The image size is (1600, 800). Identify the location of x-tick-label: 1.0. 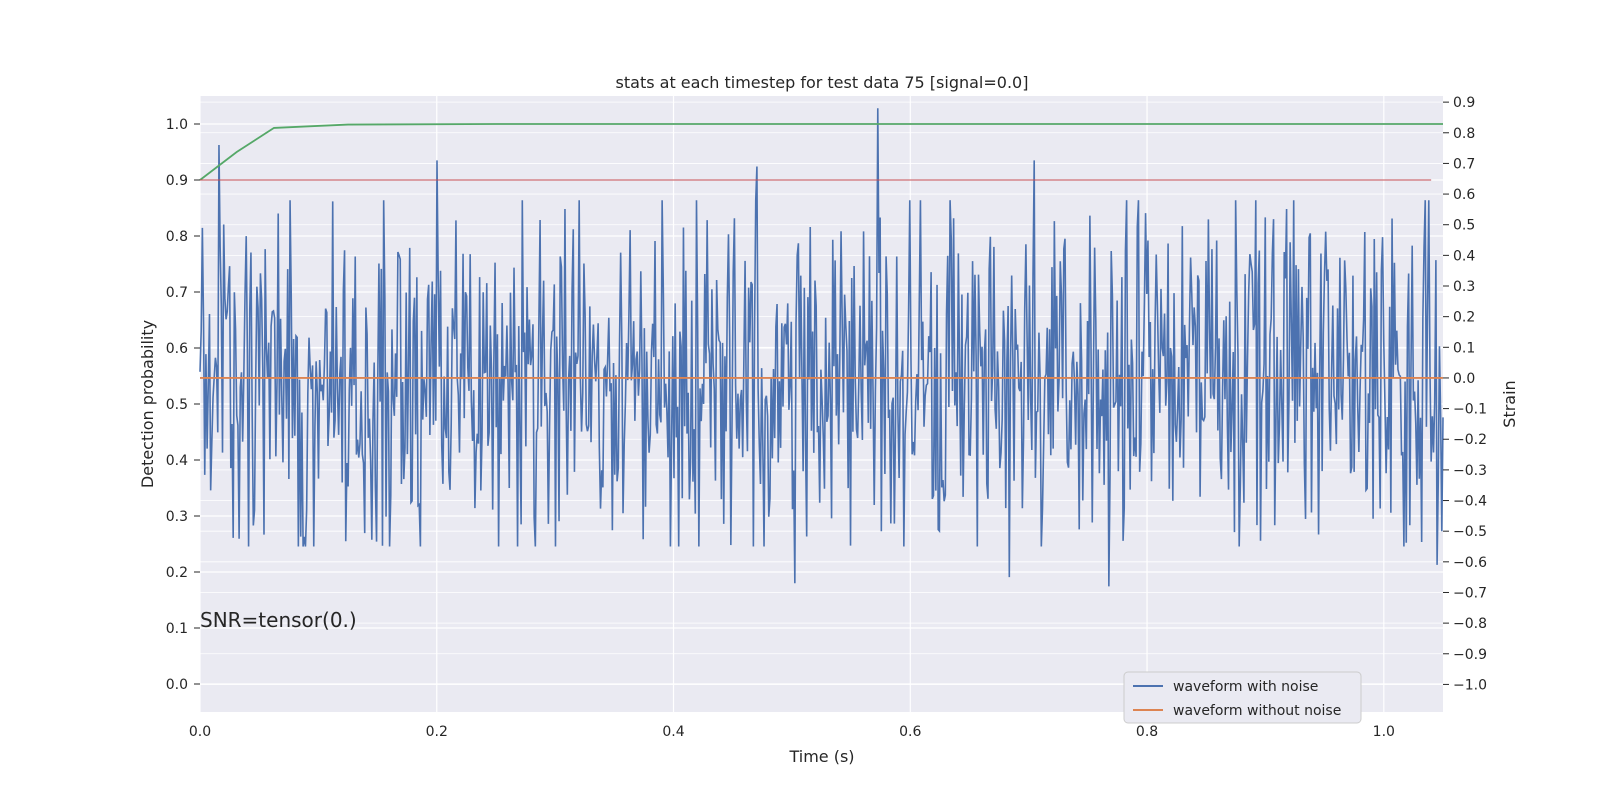
(1384, 732).